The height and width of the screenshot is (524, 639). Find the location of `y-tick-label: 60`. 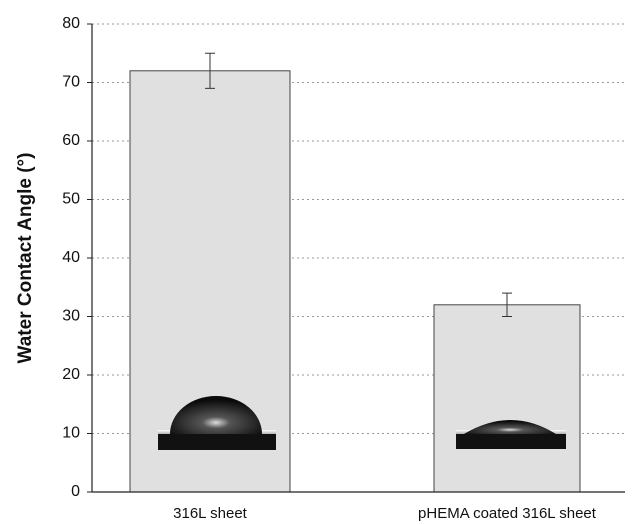

y-tick-label: 60 is located at coordinates (71, 140).